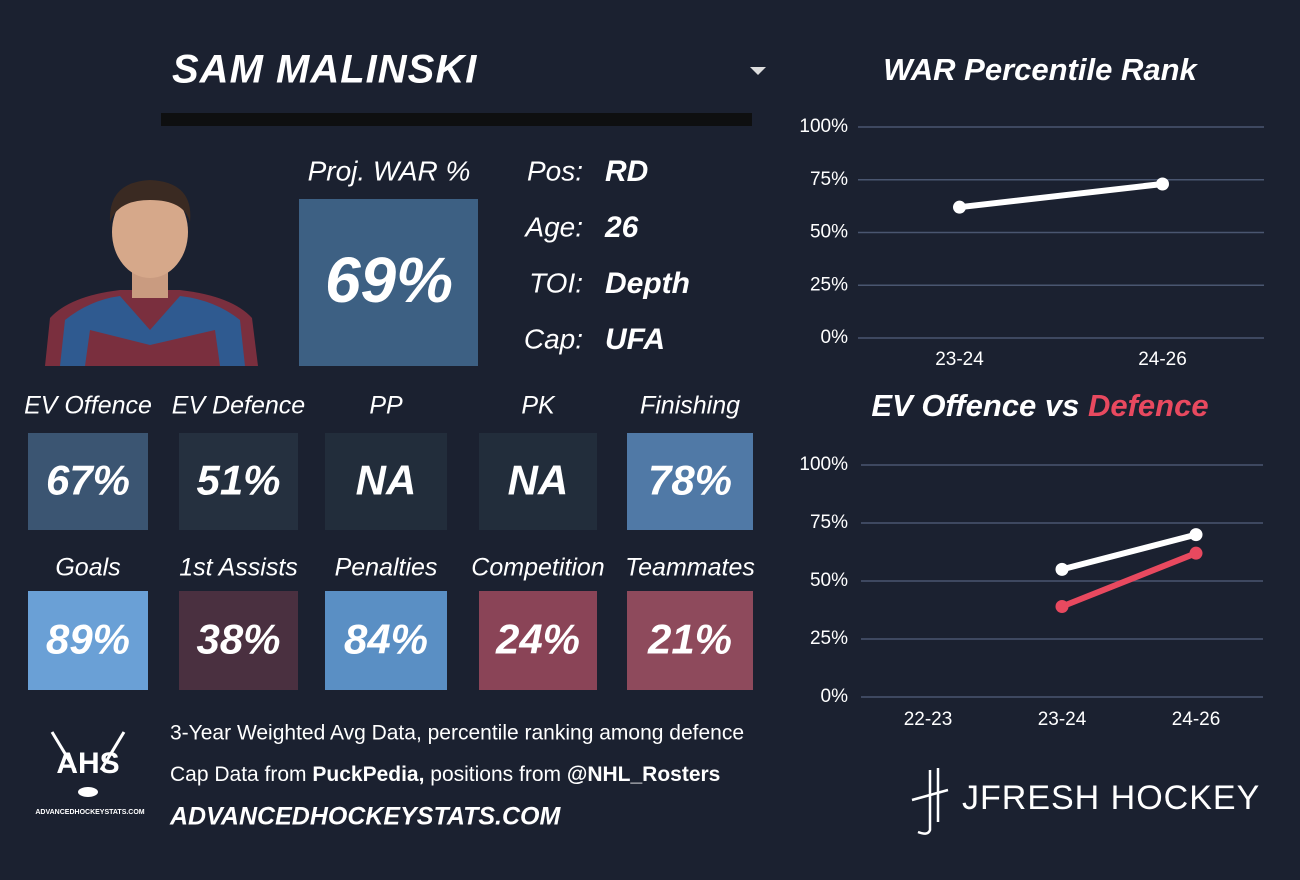 The width and height of the screenshot is (1300, 880). I want to click on player-name: SAM MALINSKI, so click(324, 70).